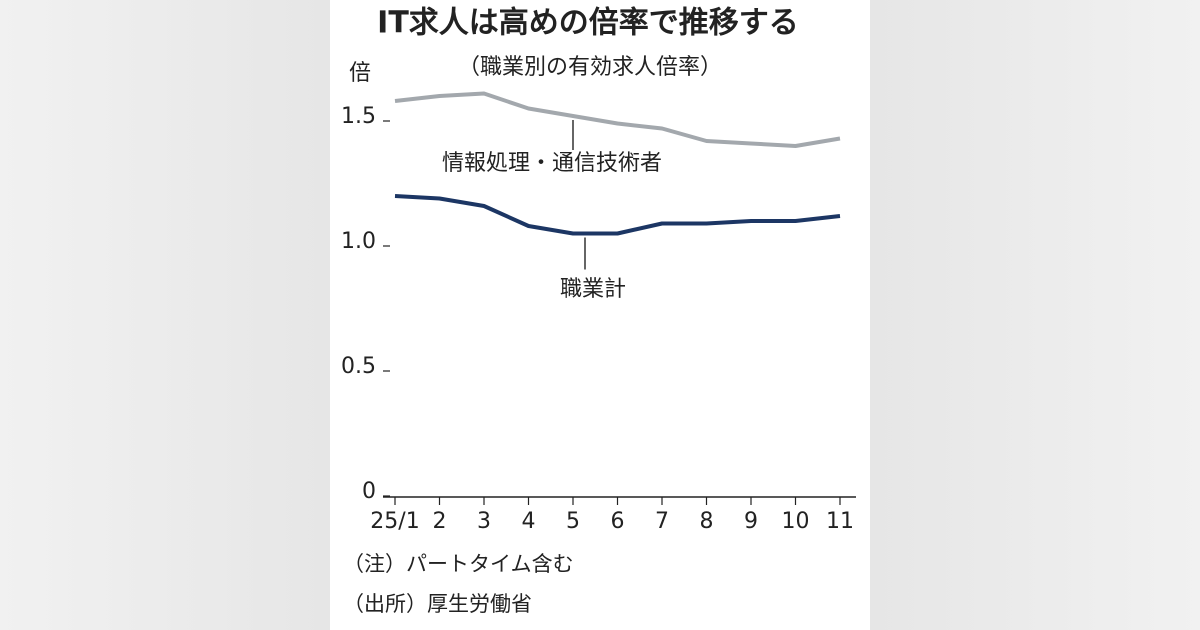  Describe the element at coordinates (440, 521) in the screenshot. I see `x-tick-label: 2` at that location.